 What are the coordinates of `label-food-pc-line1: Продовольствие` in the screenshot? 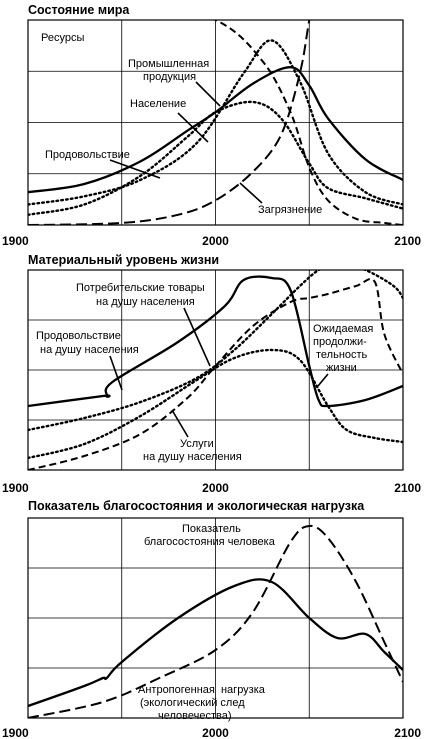 It's located at (78, 336).